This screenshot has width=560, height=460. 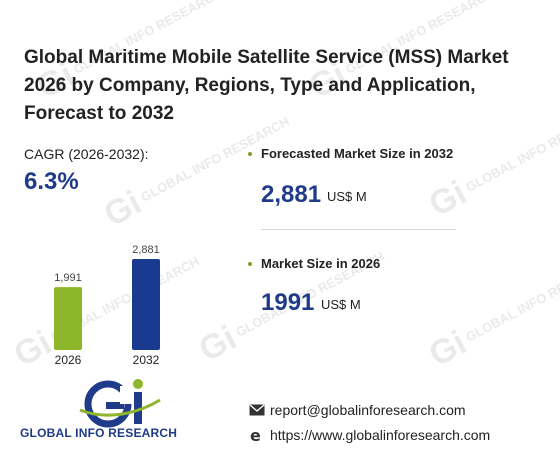 What do you see at coordinates (86, 154) in the screenshot?
I see `cagr-label: CAGR (2026-2032):` at bounding box center [86, 154].